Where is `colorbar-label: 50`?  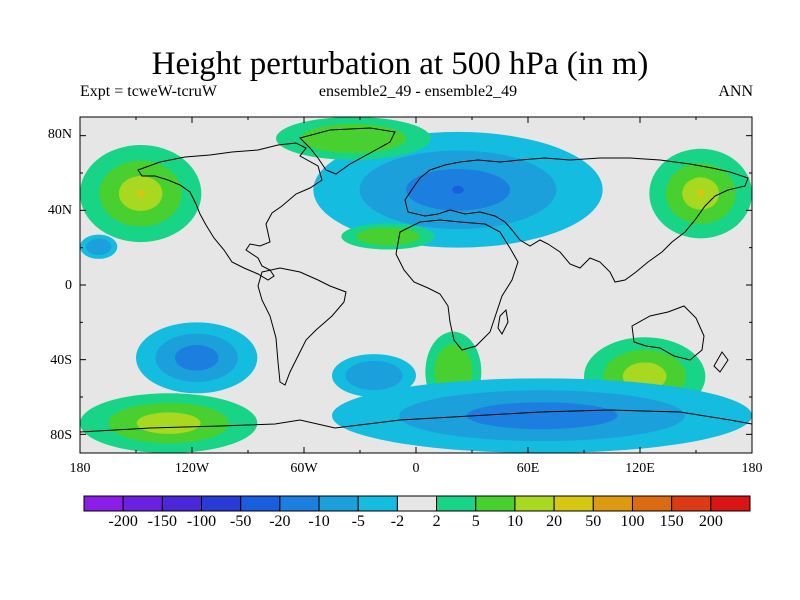 colorbar-label: 50 is located at coordinates (593, 521).